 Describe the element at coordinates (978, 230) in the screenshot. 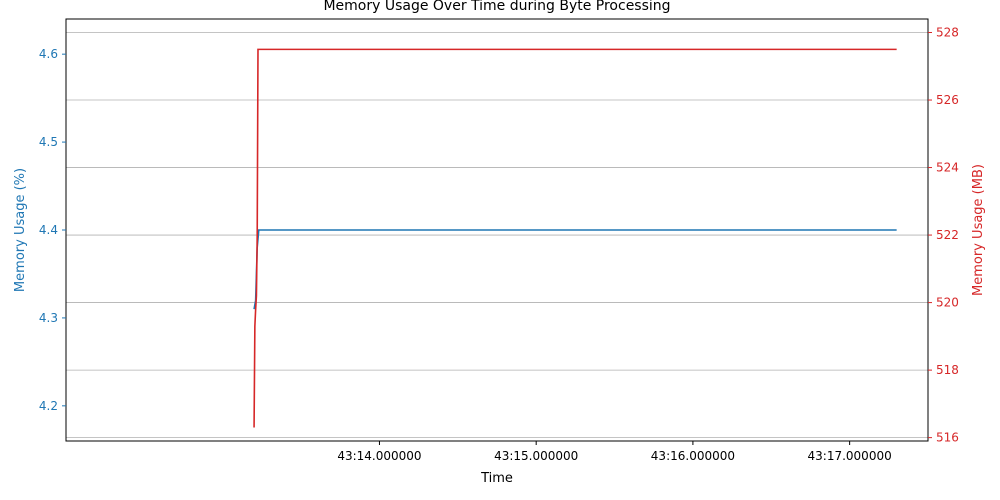

I see `right-y-axis-label: Memory Usage (MB)` at that location.